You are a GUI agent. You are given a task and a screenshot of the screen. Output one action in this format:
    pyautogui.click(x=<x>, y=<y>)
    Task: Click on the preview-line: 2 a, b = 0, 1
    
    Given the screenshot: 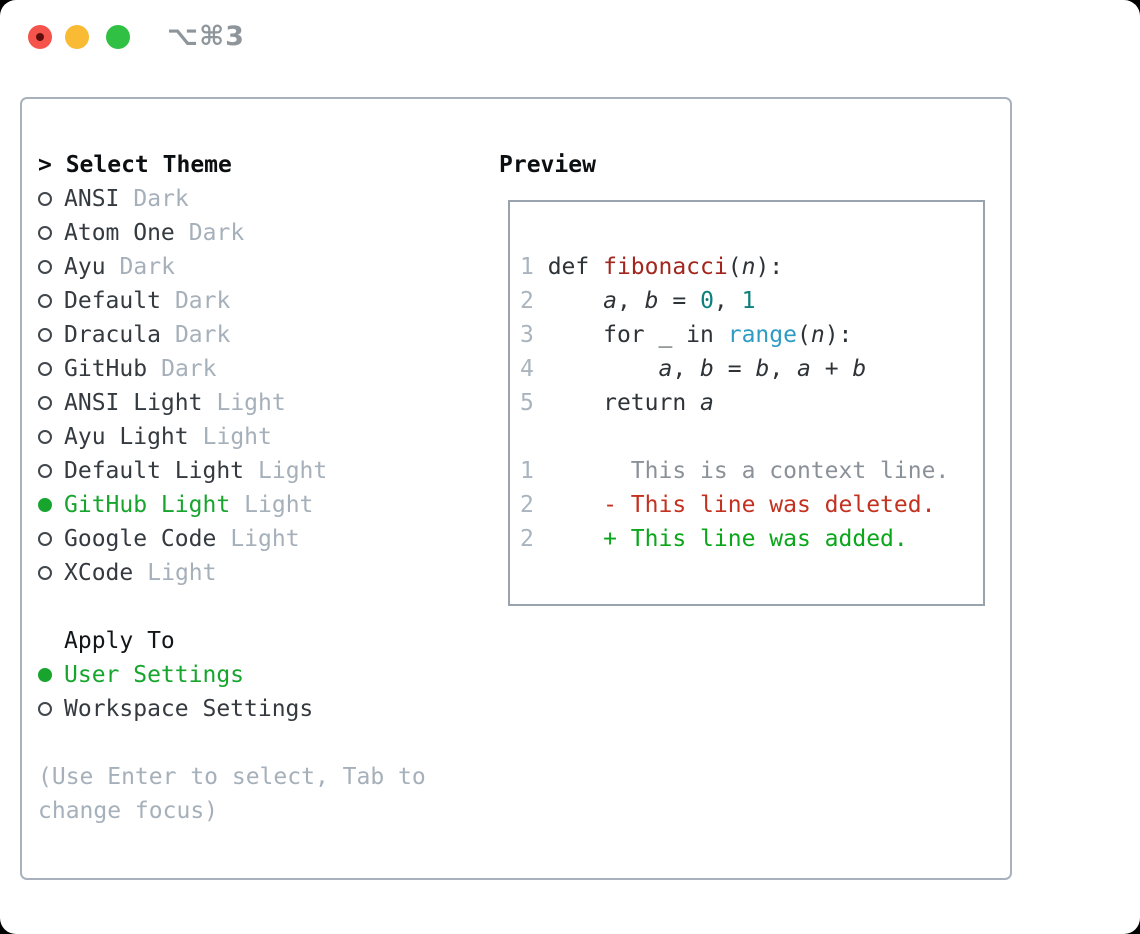 What is the action you would take?
    pyautogui.click(x=734, y=301)
    